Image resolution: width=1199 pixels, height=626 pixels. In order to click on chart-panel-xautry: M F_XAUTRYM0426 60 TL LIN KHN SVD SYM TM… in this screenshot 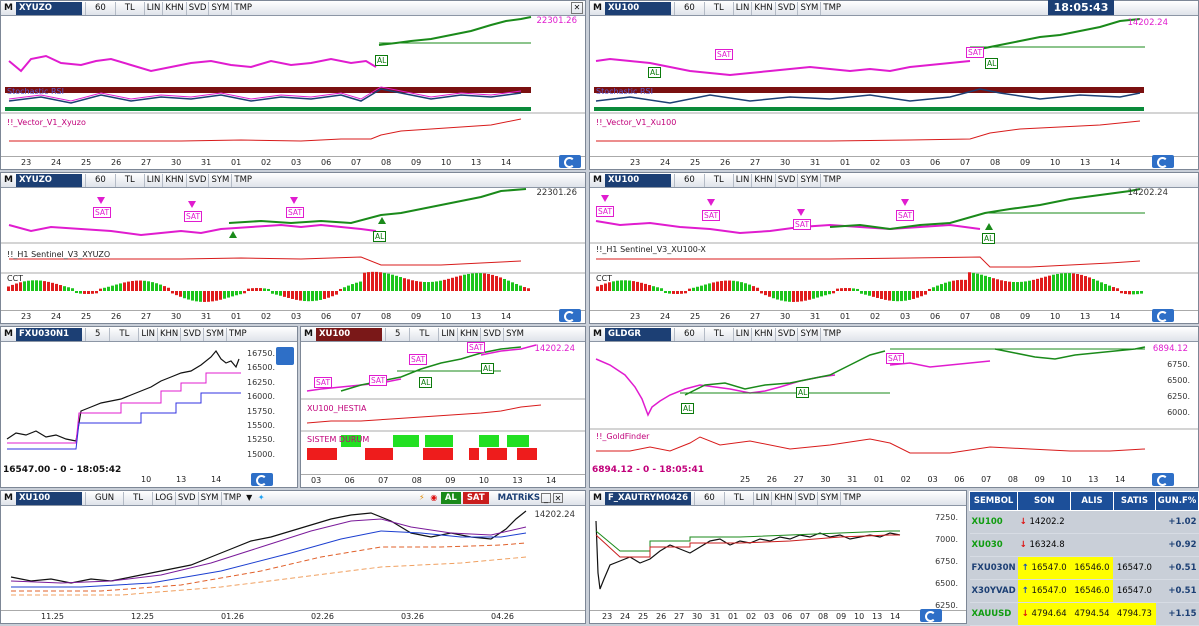, I will do `click(778, 557)`.